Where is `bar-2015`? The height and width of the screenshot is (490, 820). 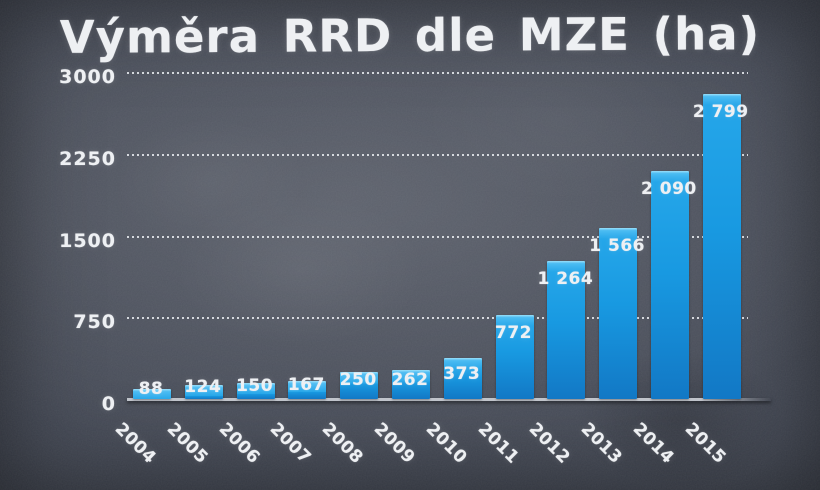 bar-2015 is located at coordinates (721, 246).